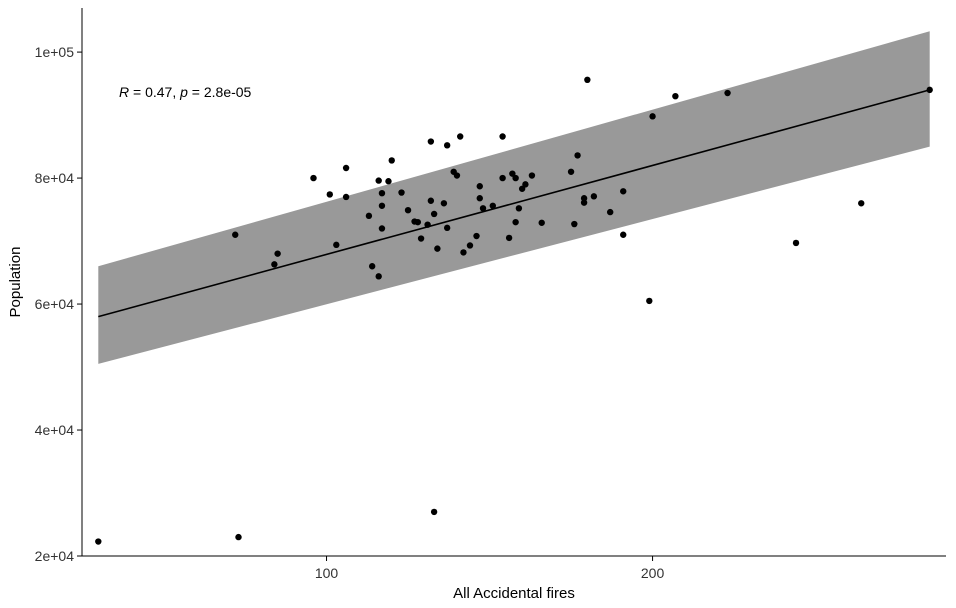 Image resolution: width=956 pixels, height=608 pixels. What do you see at coordinates (55, 304) in the screenshot?
I see `y-tick-label: 6e+04` at bounding box center [55, 304].